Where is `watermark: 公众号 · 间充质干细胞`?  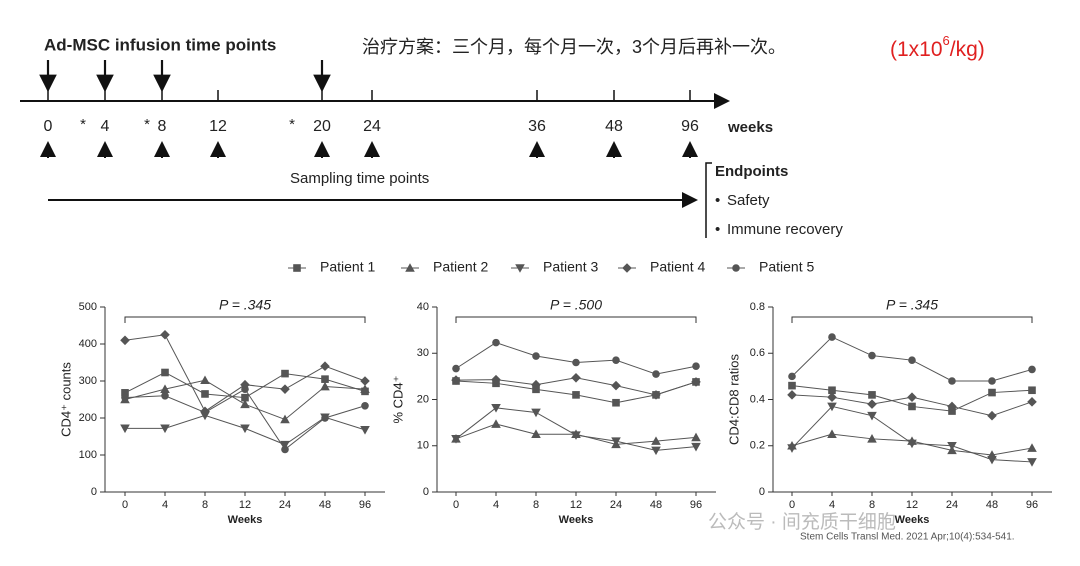 watermark: 公众号 · 间充质干细胞 is located at coordinates (802, 522).